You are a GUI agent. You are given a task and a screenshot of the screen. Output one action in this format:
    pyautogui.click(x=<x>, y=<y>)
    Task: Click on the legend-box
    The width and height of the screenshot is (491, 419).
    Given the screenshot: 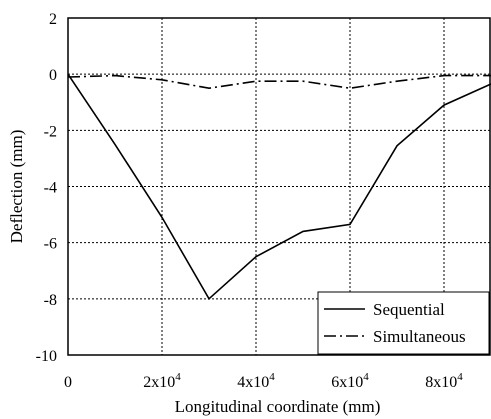 What is the action you would take?
    pyautogui.click(x=403, y=323)
    